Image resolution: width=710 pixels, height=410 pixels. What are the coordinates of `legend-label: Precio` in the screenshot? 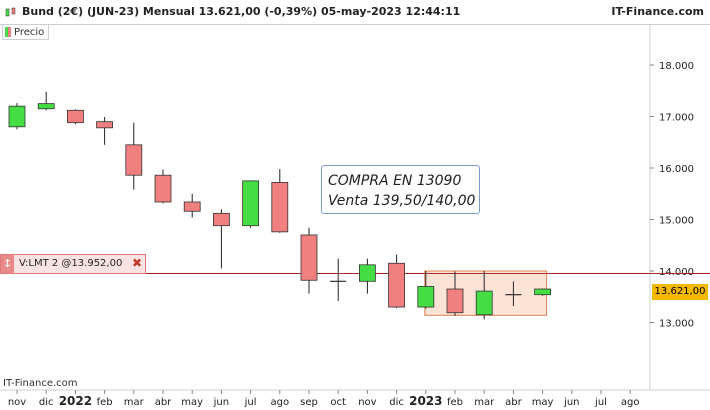 It's located at (29, 32).